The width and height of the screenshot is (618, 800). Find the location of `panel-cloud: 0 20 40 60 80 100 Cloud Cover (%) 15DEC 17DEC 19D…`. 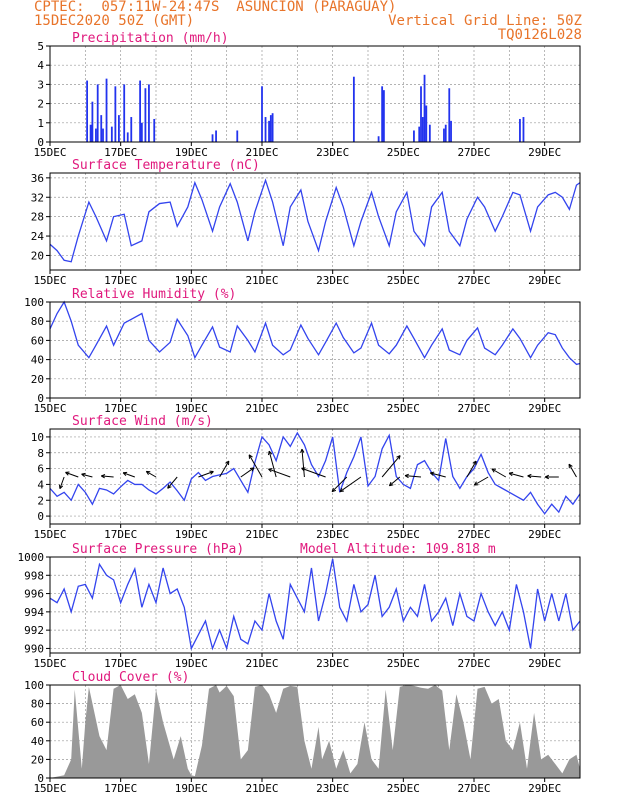

panel-cloud: 0 20 40 60 80 100 Cloud Cover (%) 15DEC 17DEC 19D… is located at coordinates (302, 732).